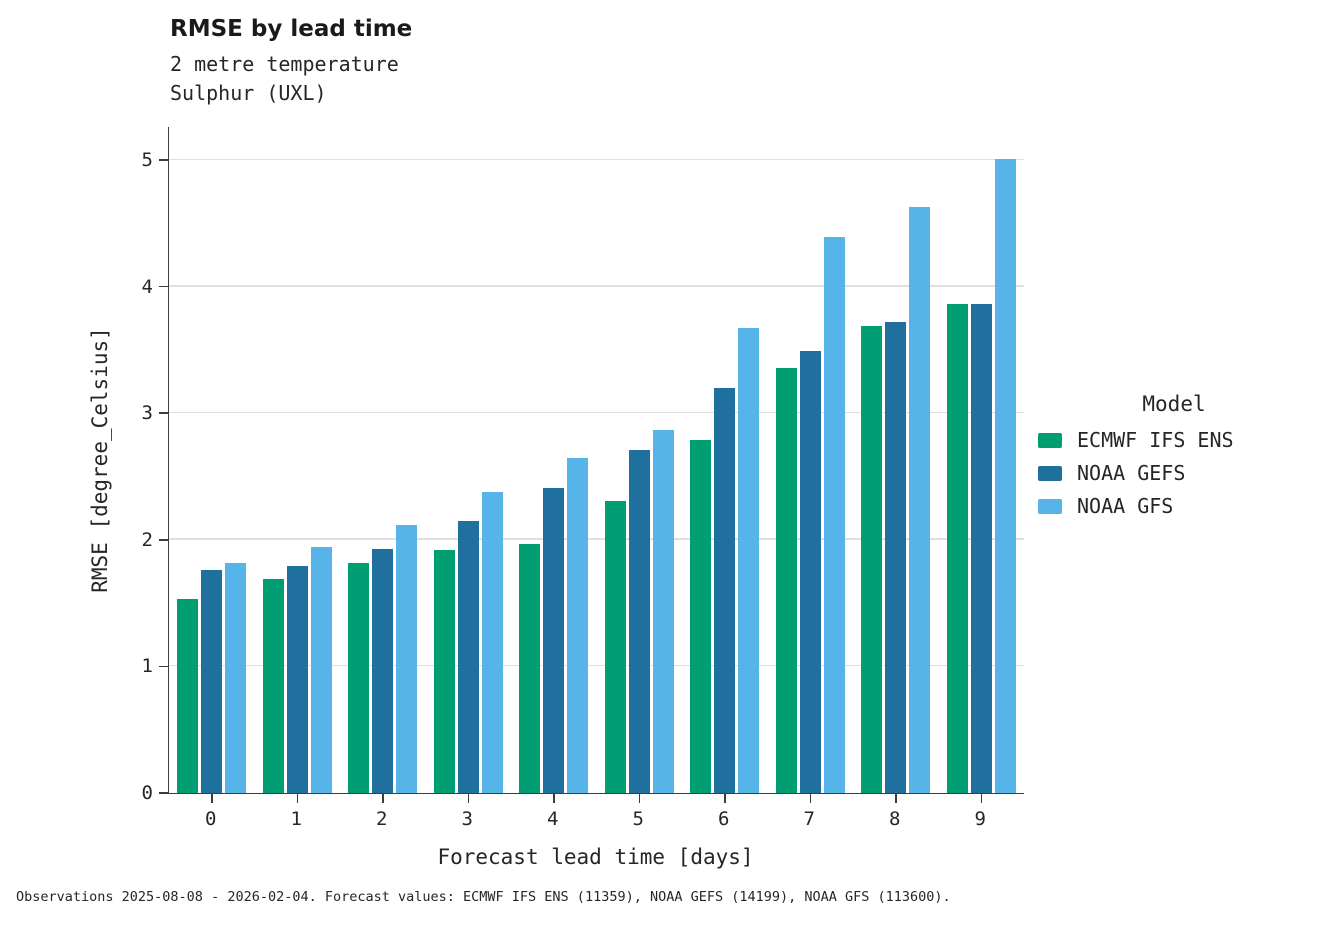 The width and height of the screenshot is (1322, 928). Describe the element at coordinates (1050, 506) in the screenshot. I see `legend-swatch-noaa-gfs` at that location.